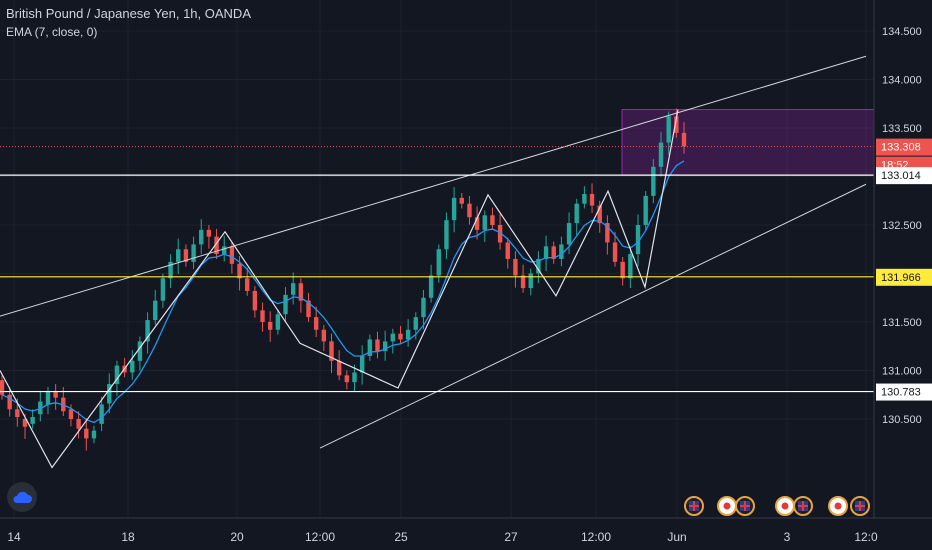  I want to click on price-tick-label: 131.000, so click(902, 372).